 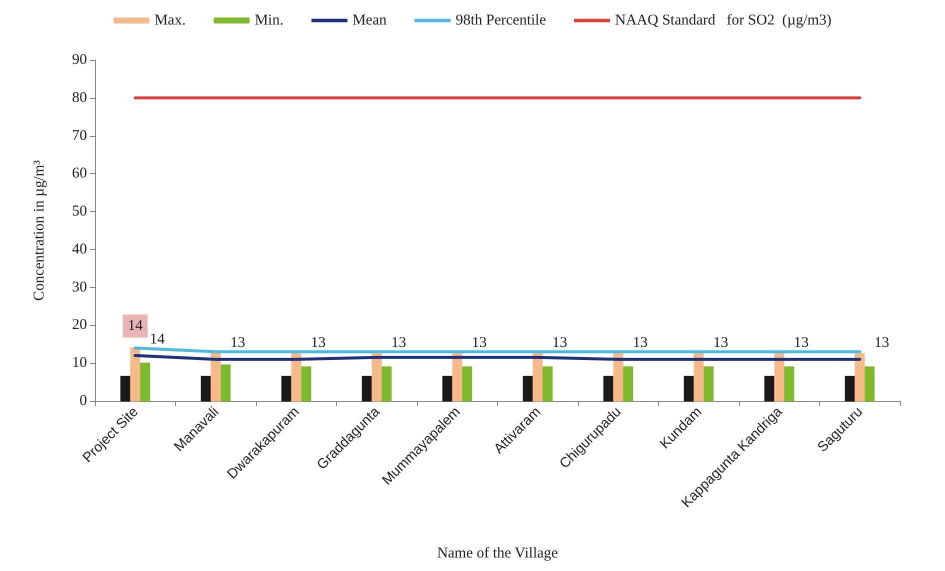 I want to click on y-tick-label: 80, so click(x=79, y=98).